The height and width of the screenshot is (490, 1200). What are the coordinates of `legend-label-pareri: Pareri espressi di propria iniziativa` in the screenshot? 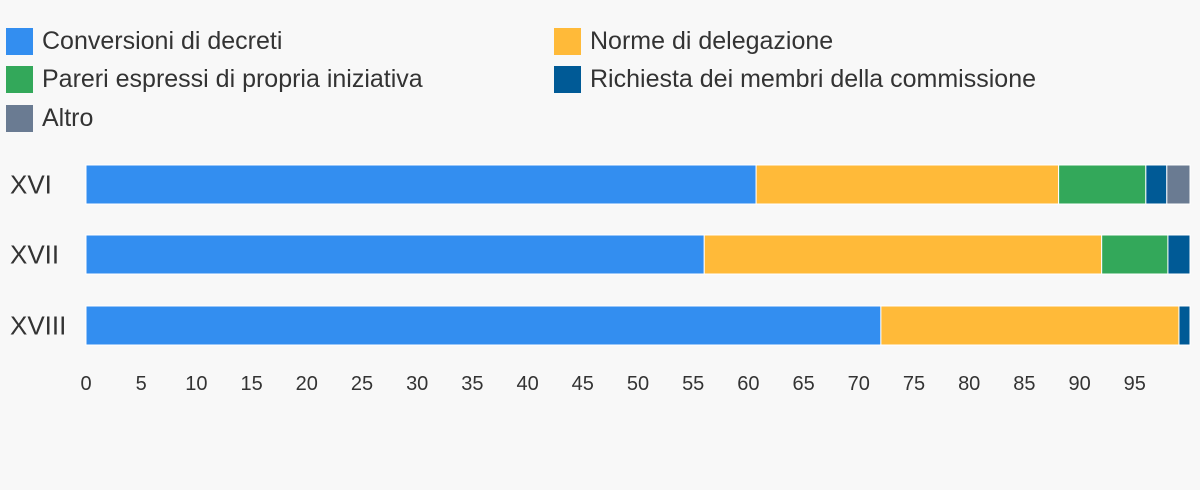 It's located at (232, 79).